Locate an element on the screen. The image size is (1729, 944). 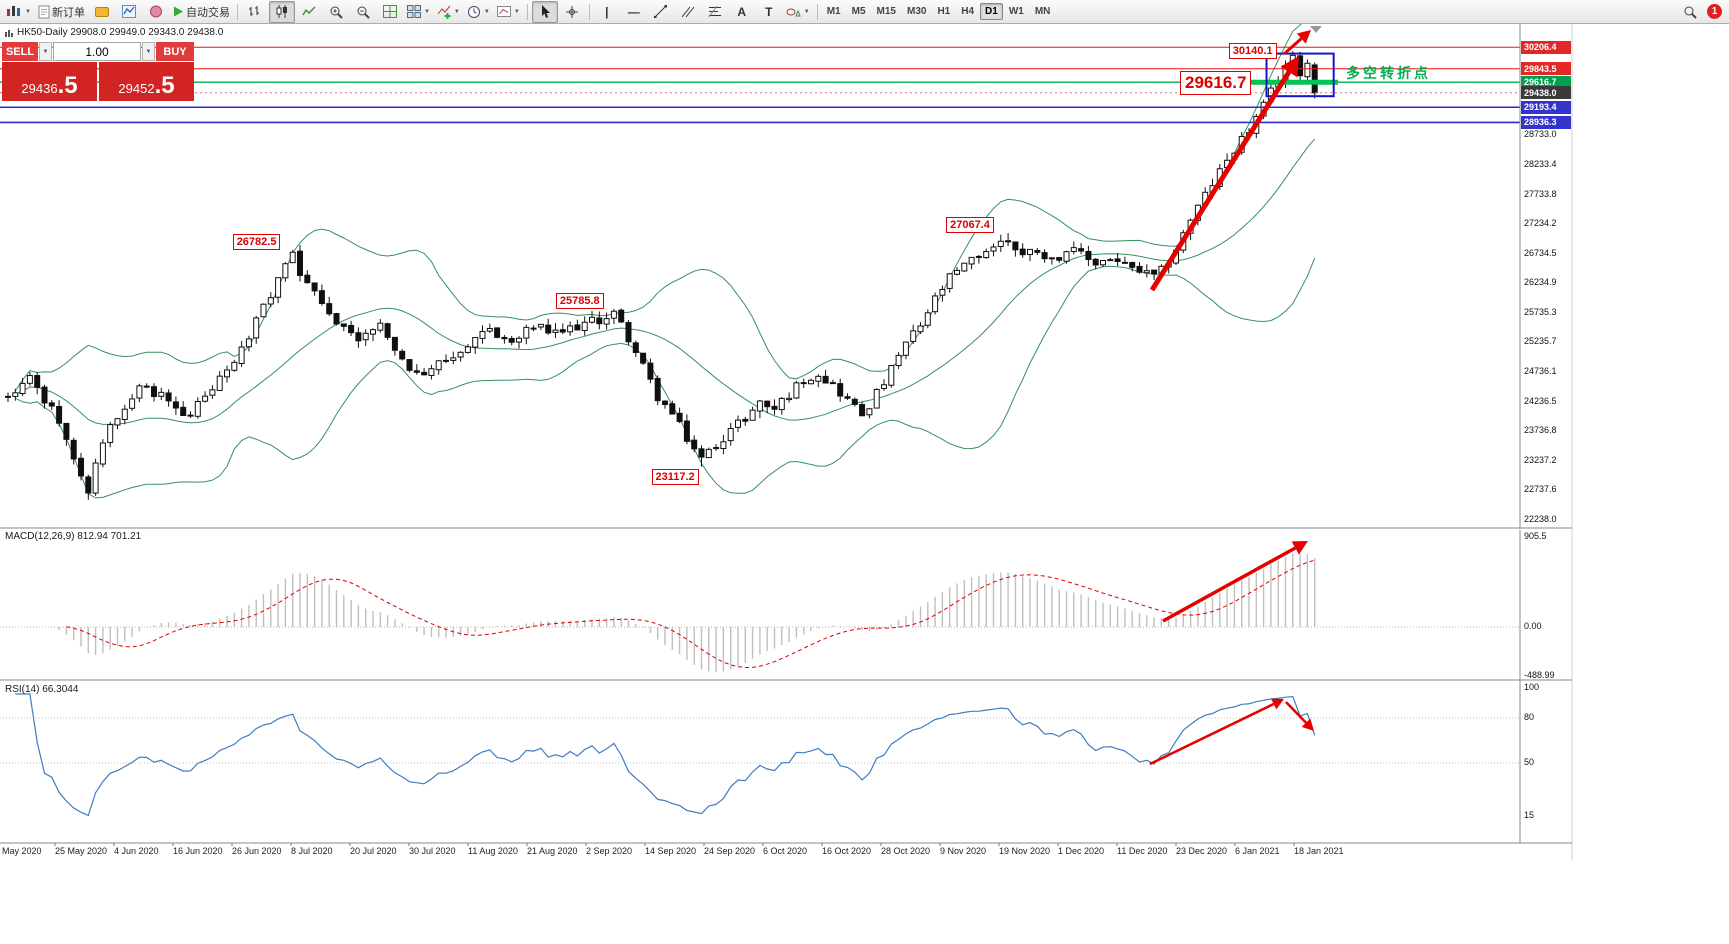
cursor-icon is located at coordinates (545, 11).